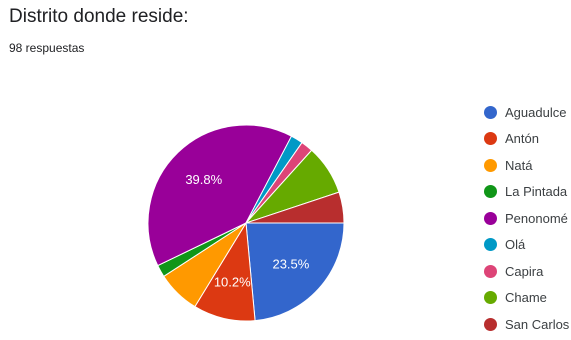 This screenshot has height=340, width=571. I want to click on legend-item-penonome: Penonomé, so click(526, 218).